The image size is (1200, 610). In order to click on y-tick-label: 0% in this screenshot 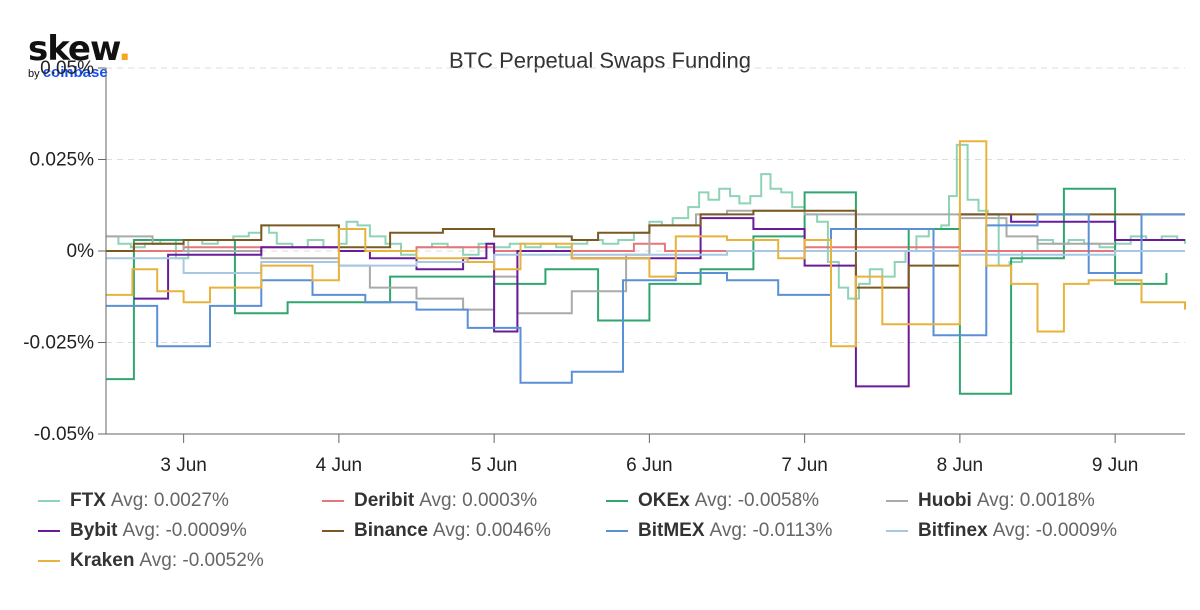, I will do `click(81, 251)`.